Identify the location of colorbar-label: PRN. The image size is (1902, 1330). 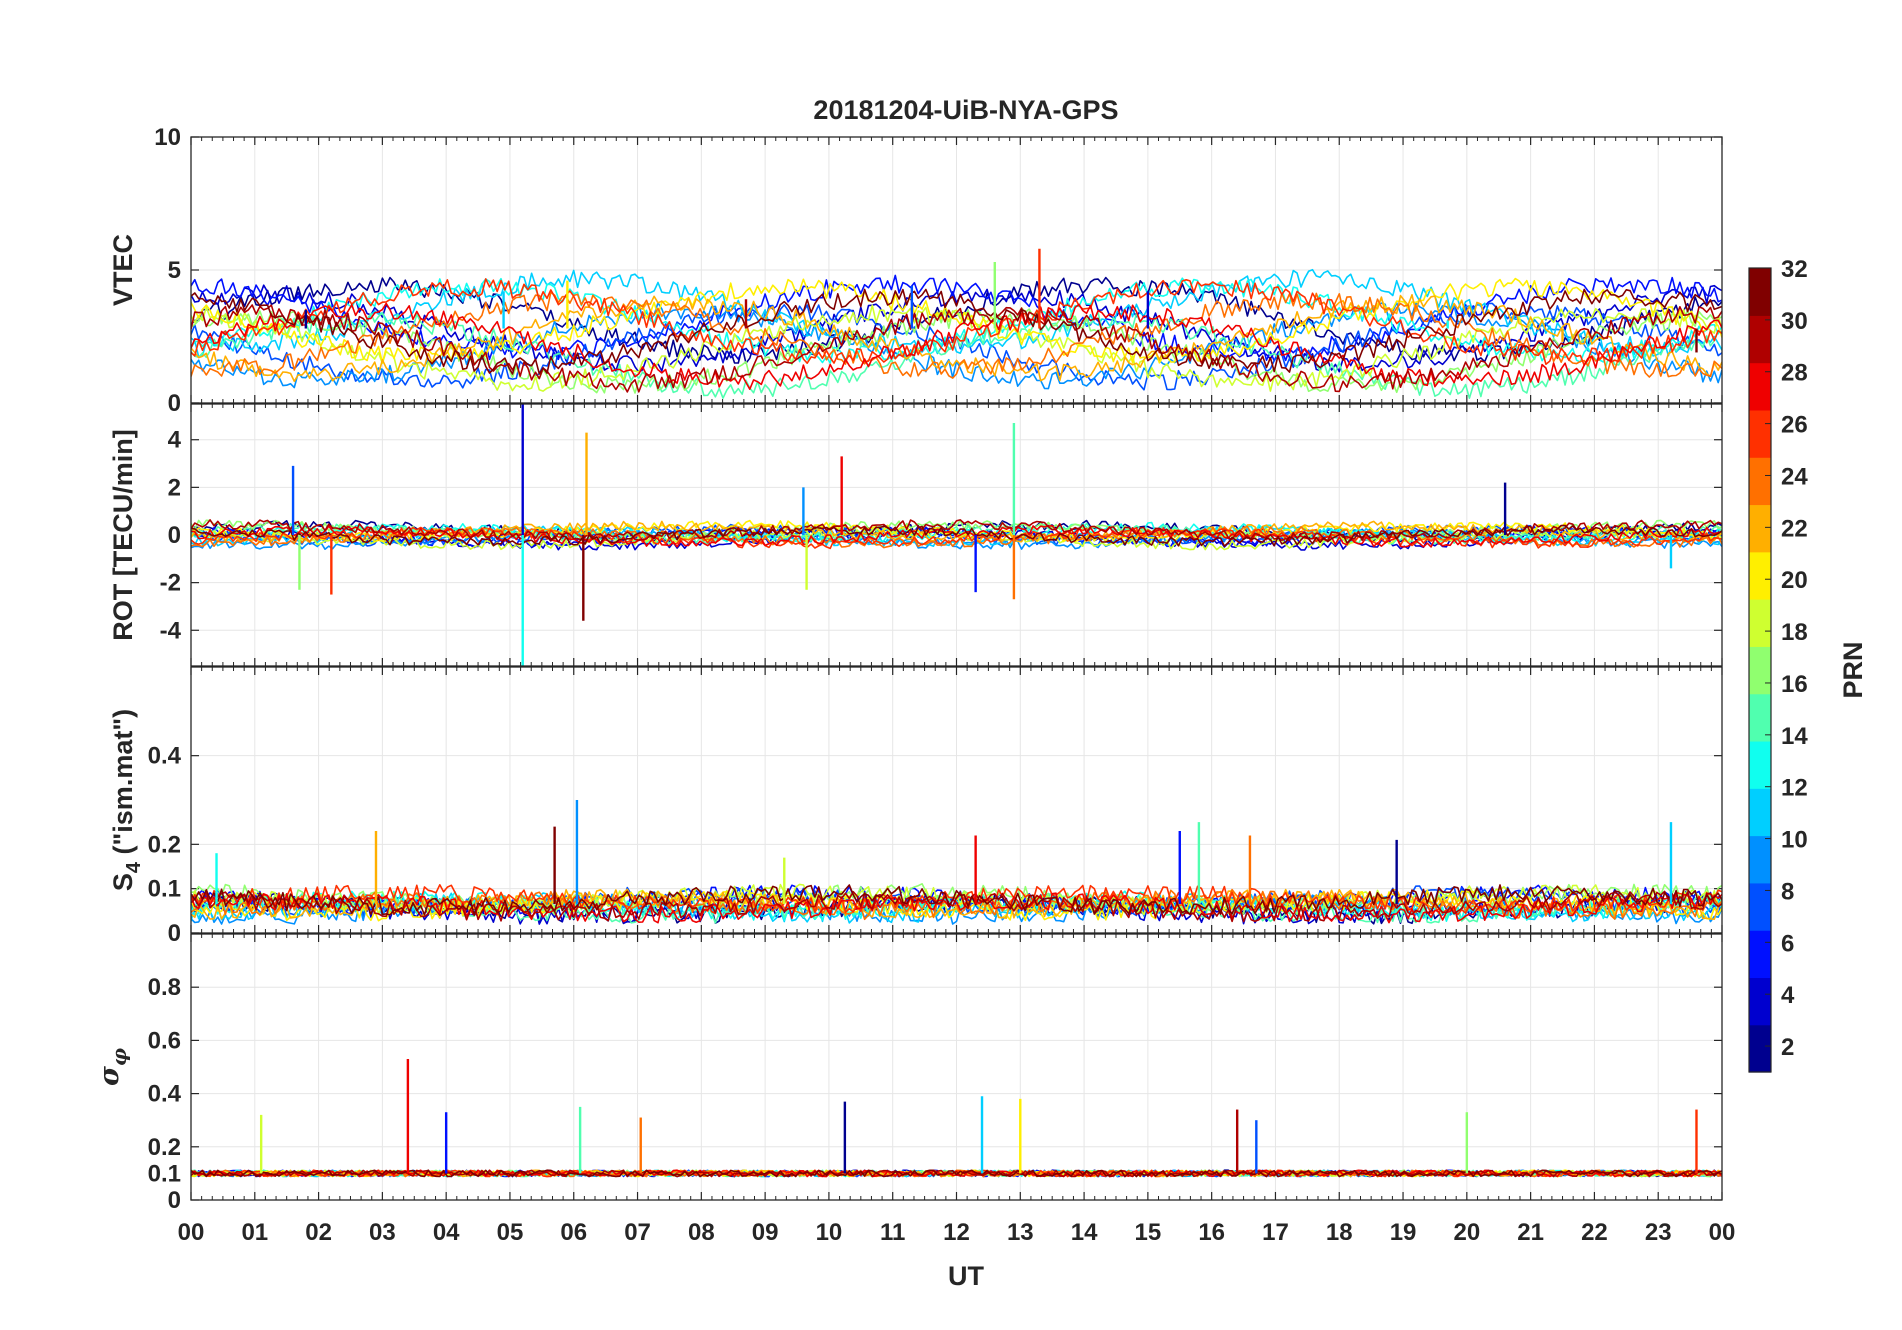
(1853, 669).